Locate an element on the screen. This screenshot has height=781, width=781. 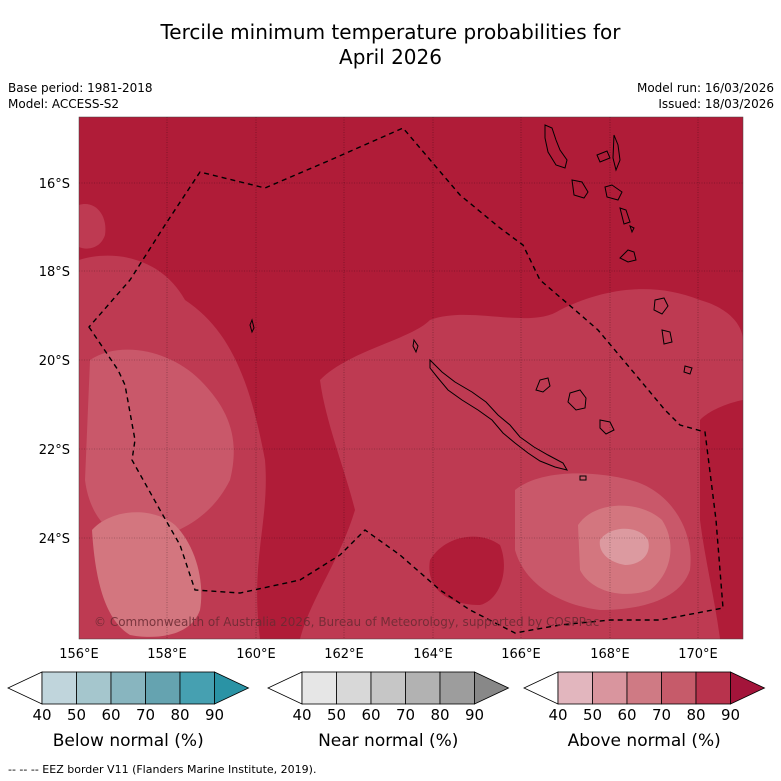
lat-axis: 16°S 18°S 20°S 22°S 24°S is located at coordinates (54, 362).